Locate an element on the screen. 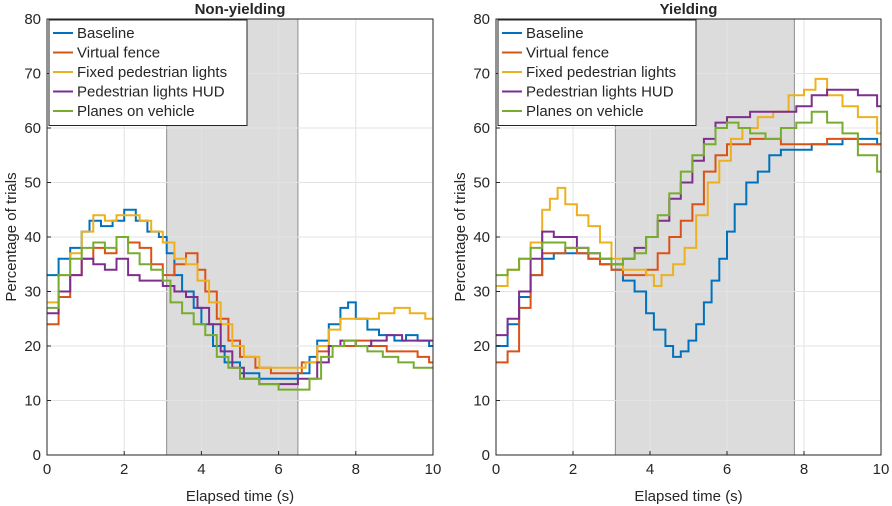 This screenshot has width=892, height=506. series-line-fixed-pedestrian-lights is located at coordinates (240, 291).